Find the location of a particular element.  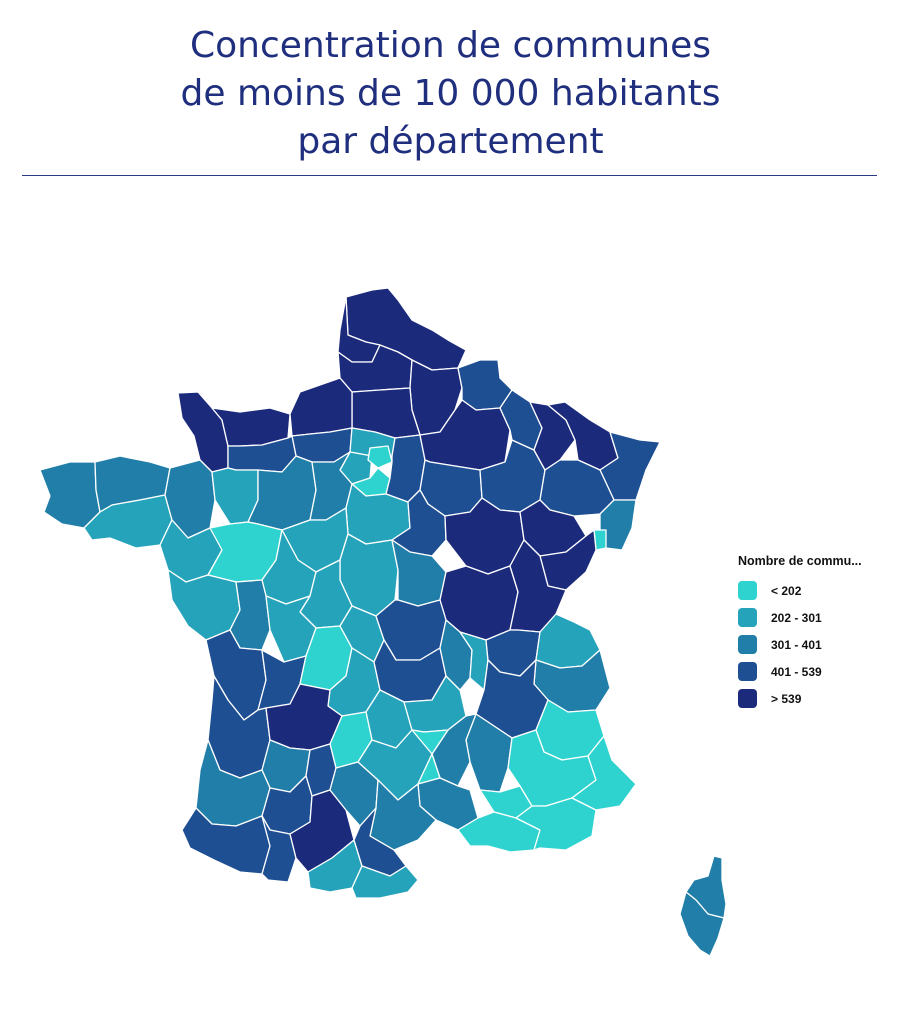

legend-items: < 202 202 - 301 301 - 401 401 - 539 > 539 is located at coordinates (813, 644).